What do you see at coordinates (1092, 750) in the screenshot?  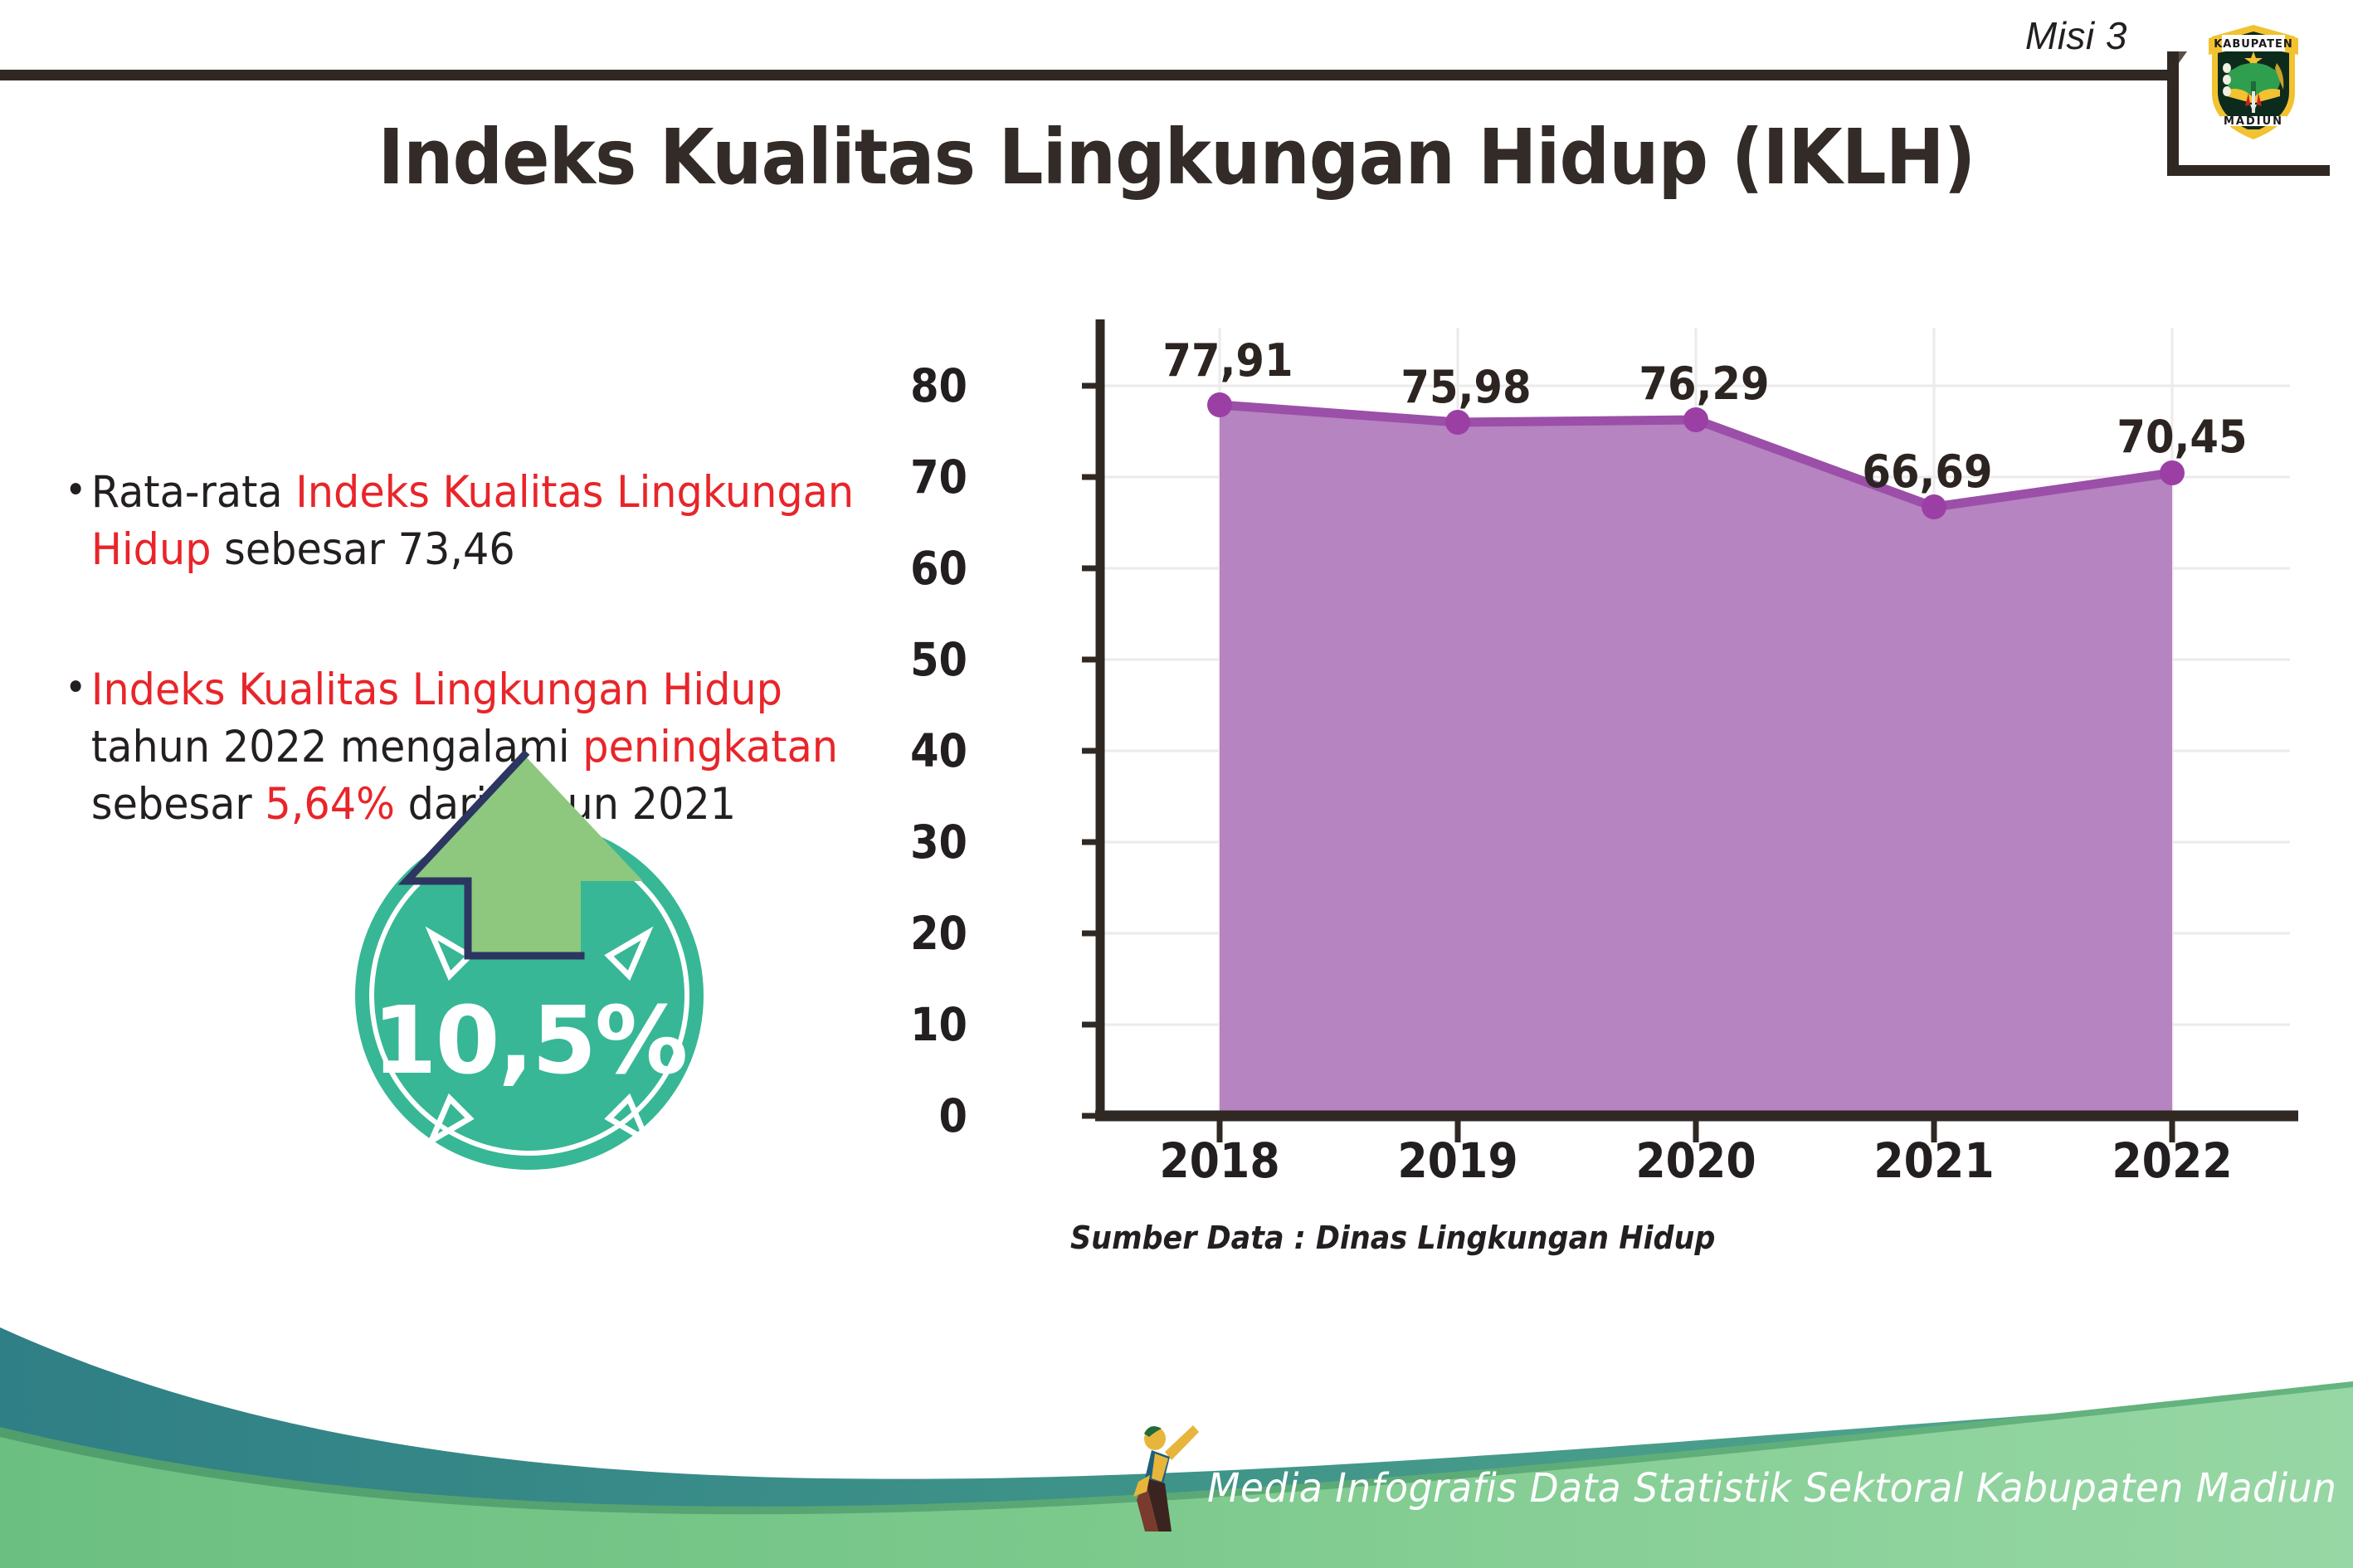 I see `y-ticks` at bounding box center [1092, 750].